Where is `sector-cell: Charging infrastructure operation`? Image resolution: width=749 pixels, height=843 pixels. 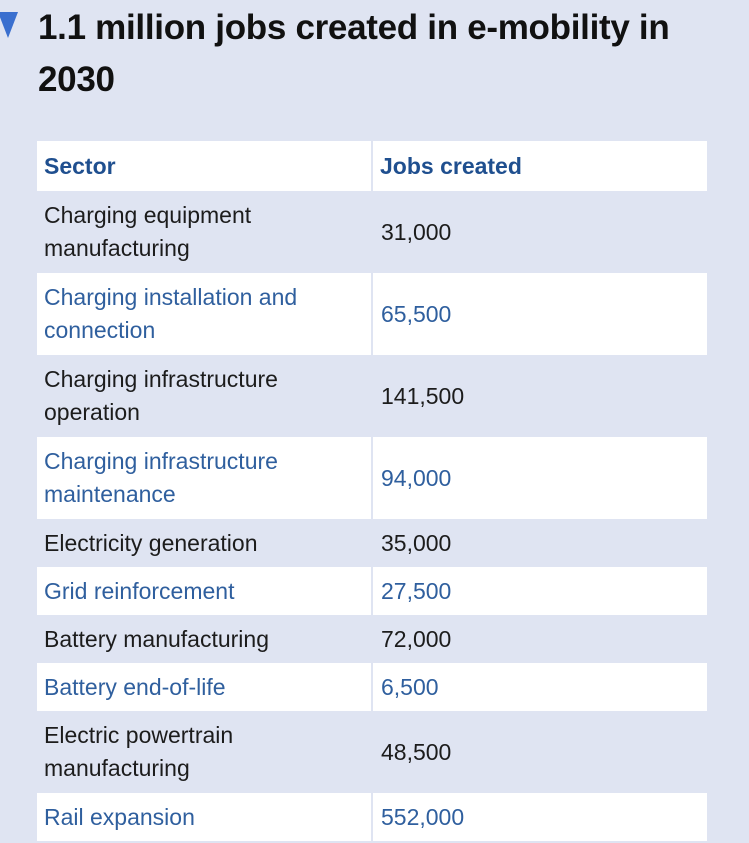 sector-cell: Charging infrastructure operation is located at coordinates (205, 396).